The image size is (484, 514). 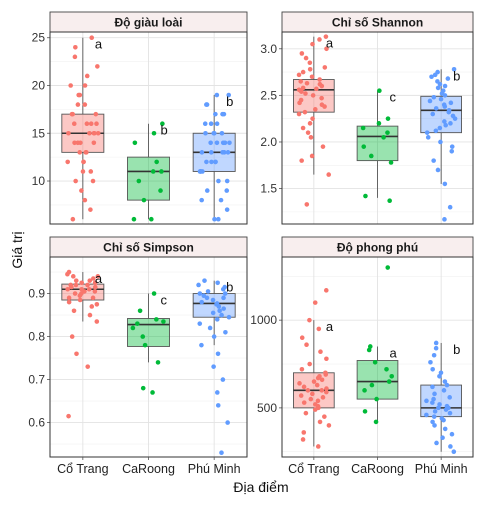 I want to click on significance-letter: c, so click(x=164, y=300).